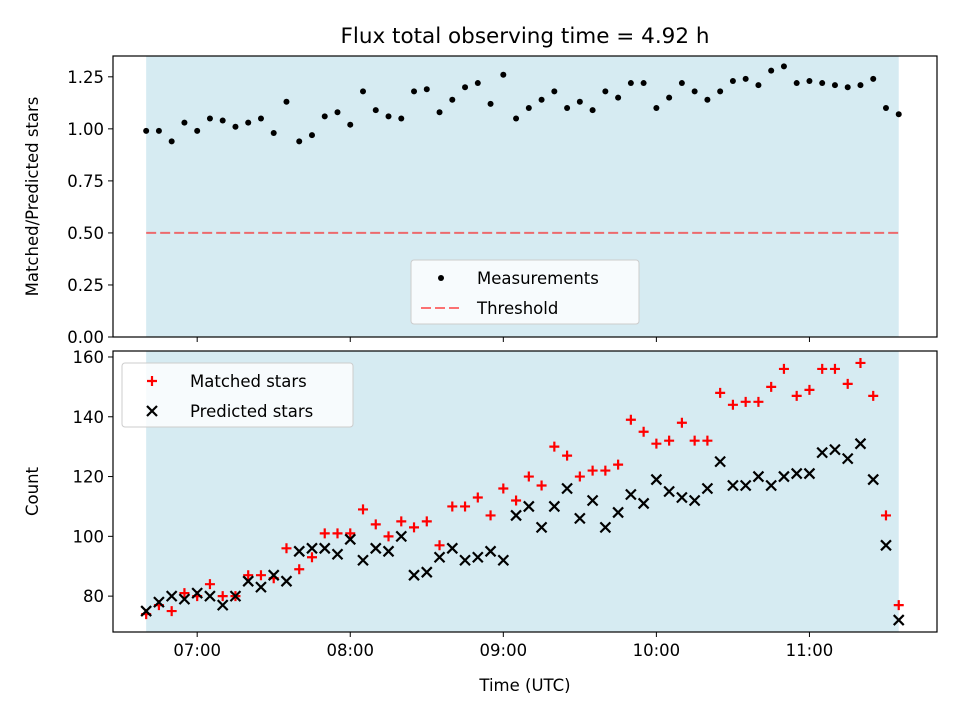 The width and height of the screenshot is (960, 720). I want to click on legend: Matched stars Predicted stars, so click(237, 395).